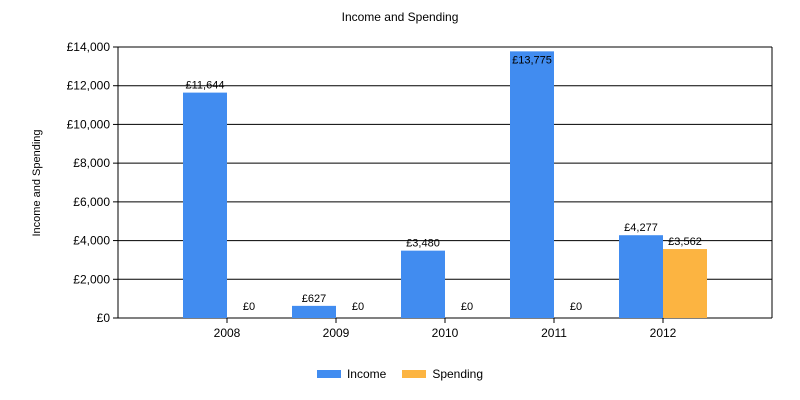 Image resolution: width=800 pixels, height=400 pixels. I want to click on y-tick-label: £8,000, so click(91, 163).